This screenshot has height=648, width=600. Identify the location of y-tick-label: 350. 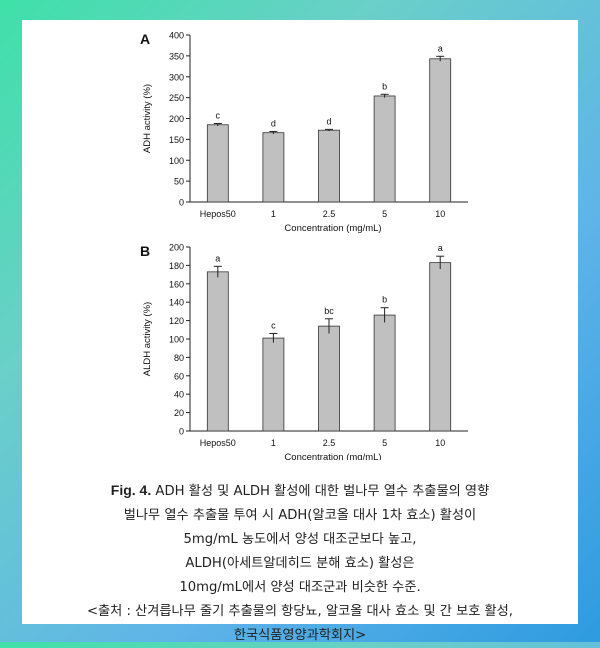
(176, 56).